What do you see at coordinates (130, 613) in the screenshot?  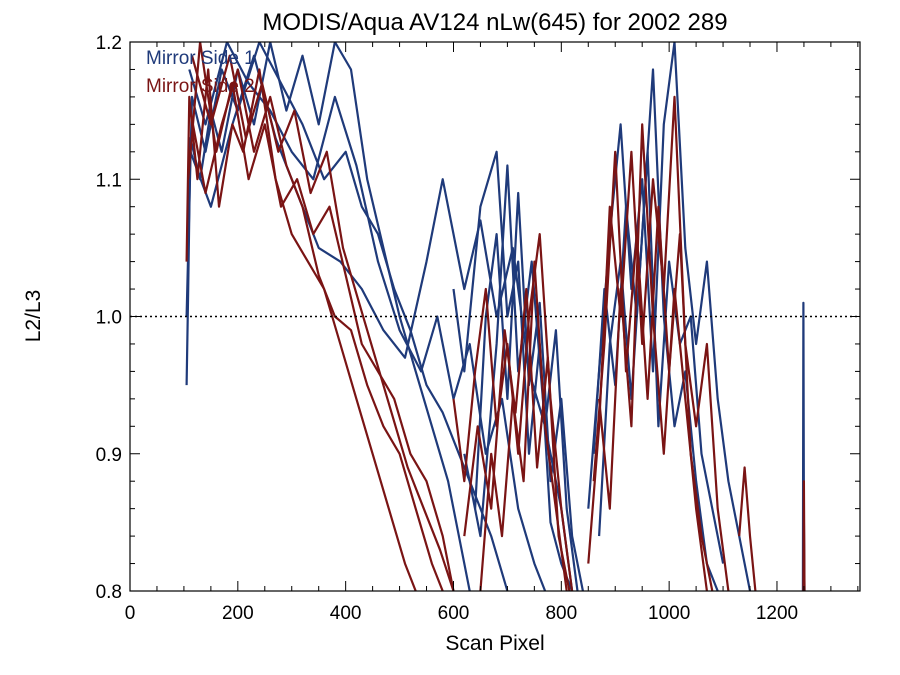 I see `x-tick-label: 0` at bounding box center [130, 613].